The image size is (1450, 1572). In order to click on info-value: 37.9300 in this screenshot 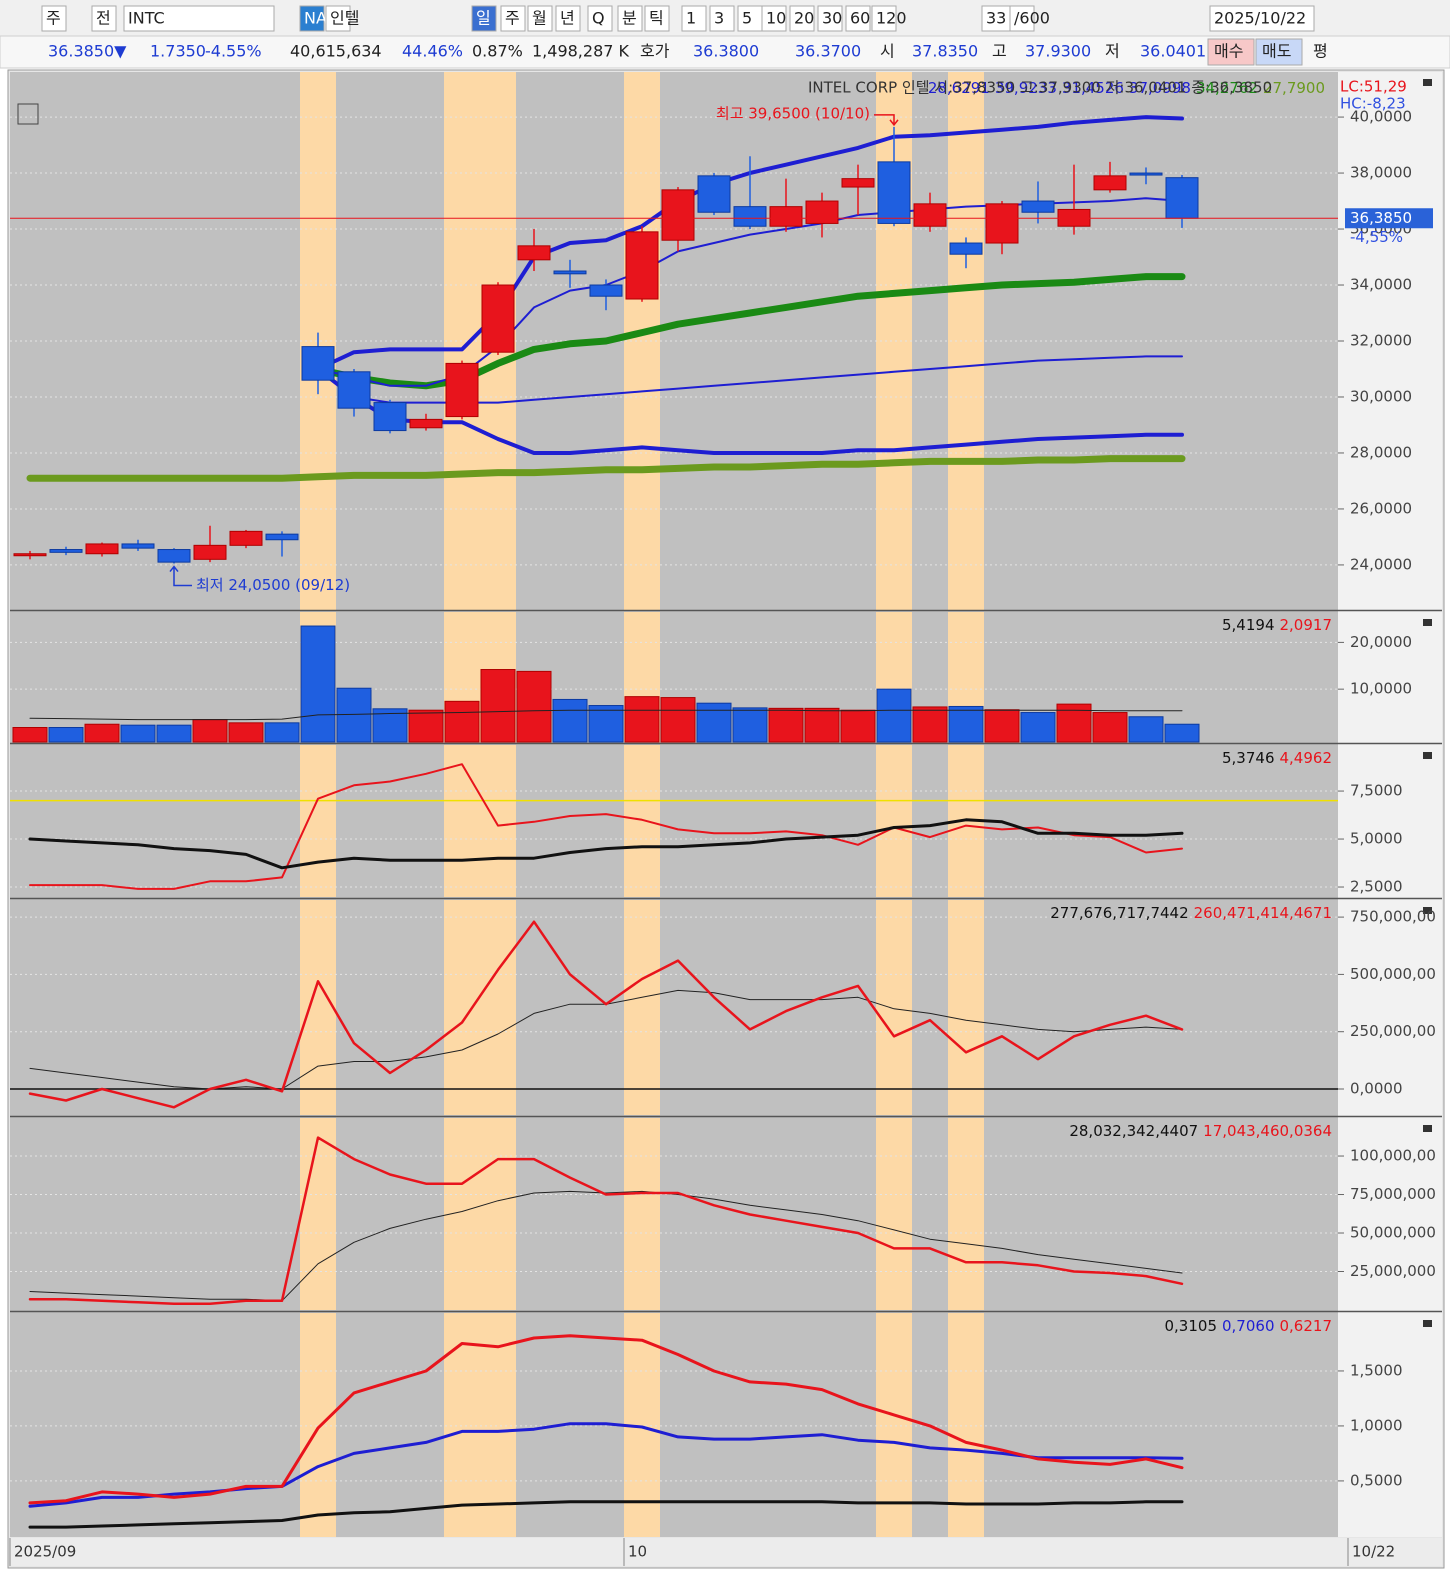, I will do `click(1058, 51)`.